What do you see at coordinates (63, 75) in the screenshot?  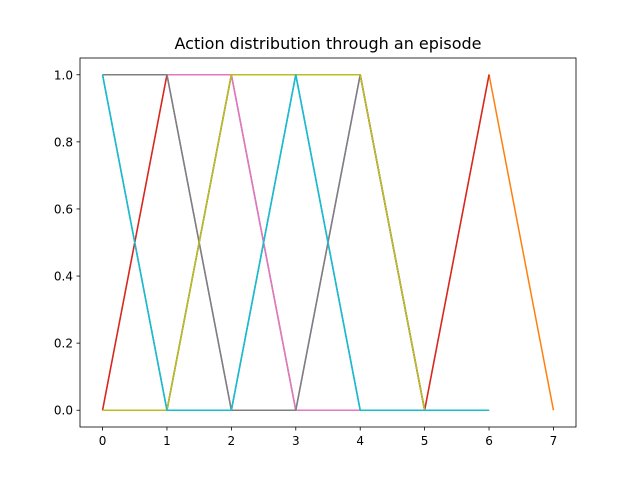 I see `y-tick-label: 1.0` at bounding box center [63, 75].